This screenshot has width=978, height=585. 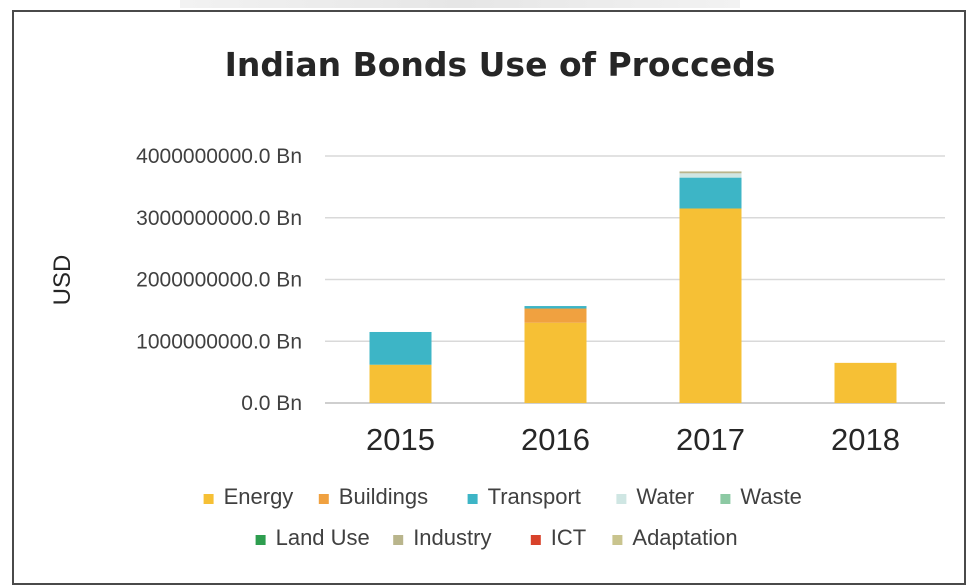 What do you see at coordinates (555, 362) in the screenshot?
I see `bar-segment-energy-2016` at bounding box center [555, 362].